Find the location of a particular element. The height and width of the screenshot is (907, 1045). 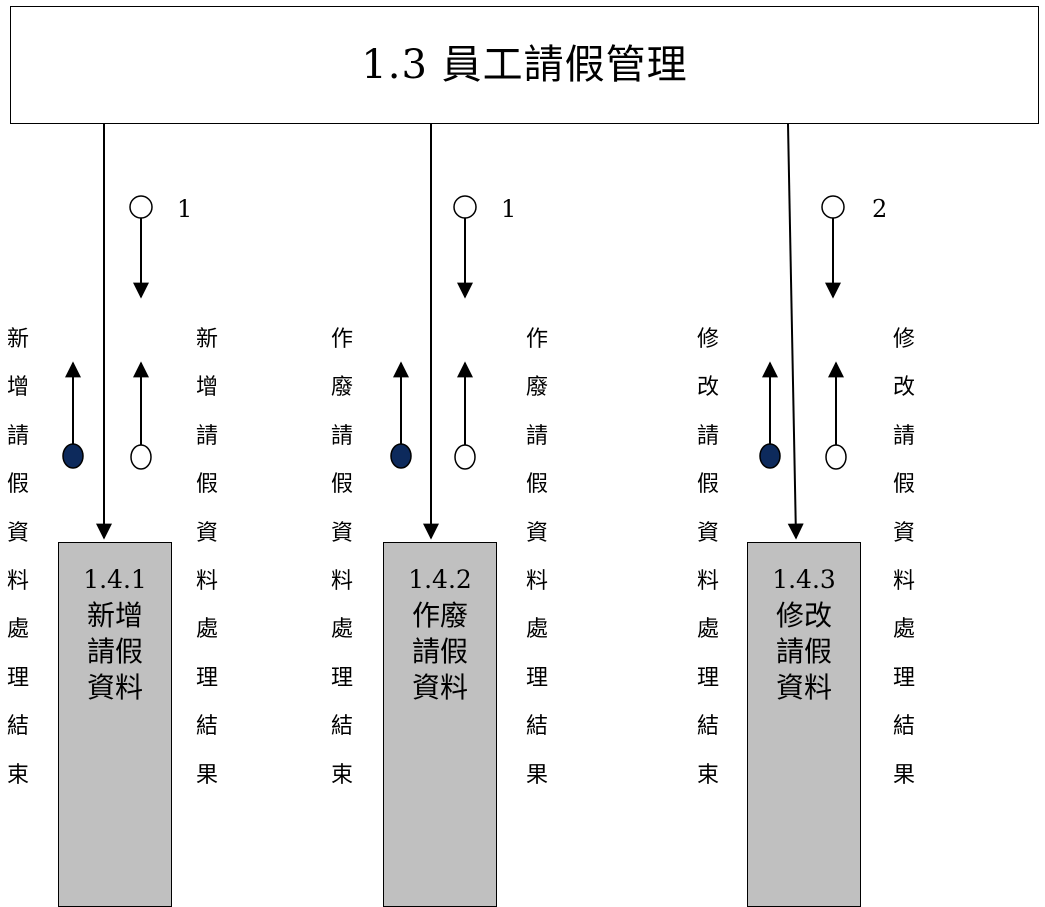

module-box-2: 1.4.2 作廢 請假 資料 is located at coordinates (440, 724).